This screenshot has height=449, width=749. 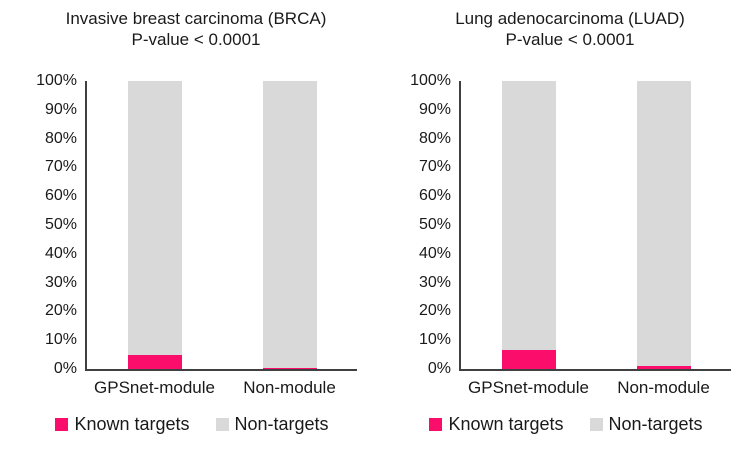 What do you see at coordinates (570, 18) in the screenshot?
I see `chart-title: Lung adenocarcinoma (LUAD)` at bounding box center [570, 18].